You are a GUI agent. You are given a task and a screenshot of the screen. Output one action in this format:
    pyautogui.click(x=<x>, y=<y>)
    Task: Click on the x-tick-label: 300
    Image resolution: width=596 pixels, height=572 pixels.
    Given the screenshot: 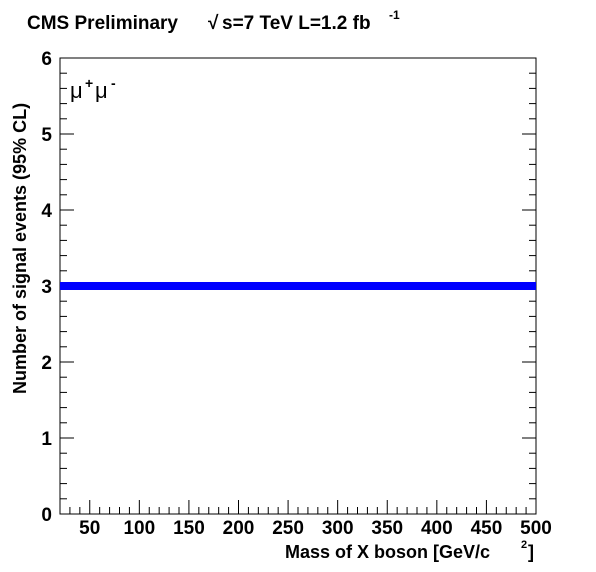 What is the action you would take?
    pyautogui.click(x=338, y=528)
    